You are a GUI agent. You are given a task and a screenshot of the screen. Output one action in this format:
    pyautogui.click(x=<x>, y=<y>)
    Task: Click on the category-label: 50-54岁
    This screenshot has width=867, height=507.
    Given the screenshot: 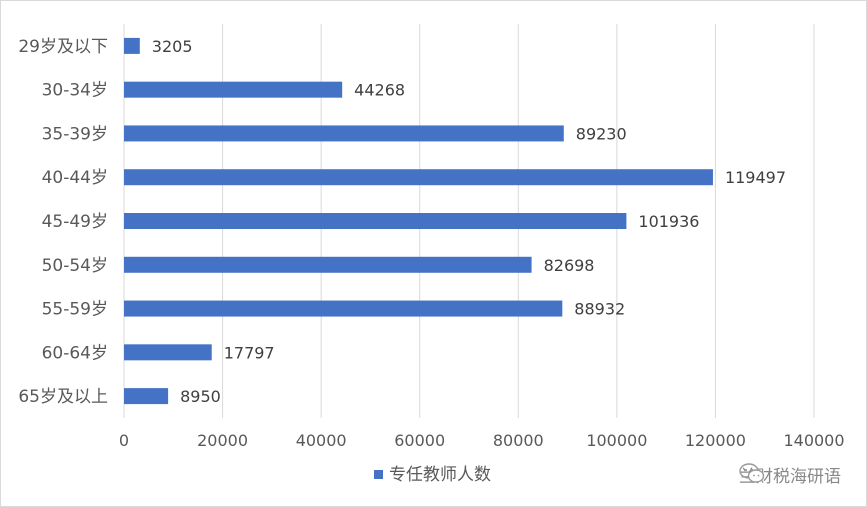 What is the action you would take?
    pyautogui.click(x=75, y=266)
    